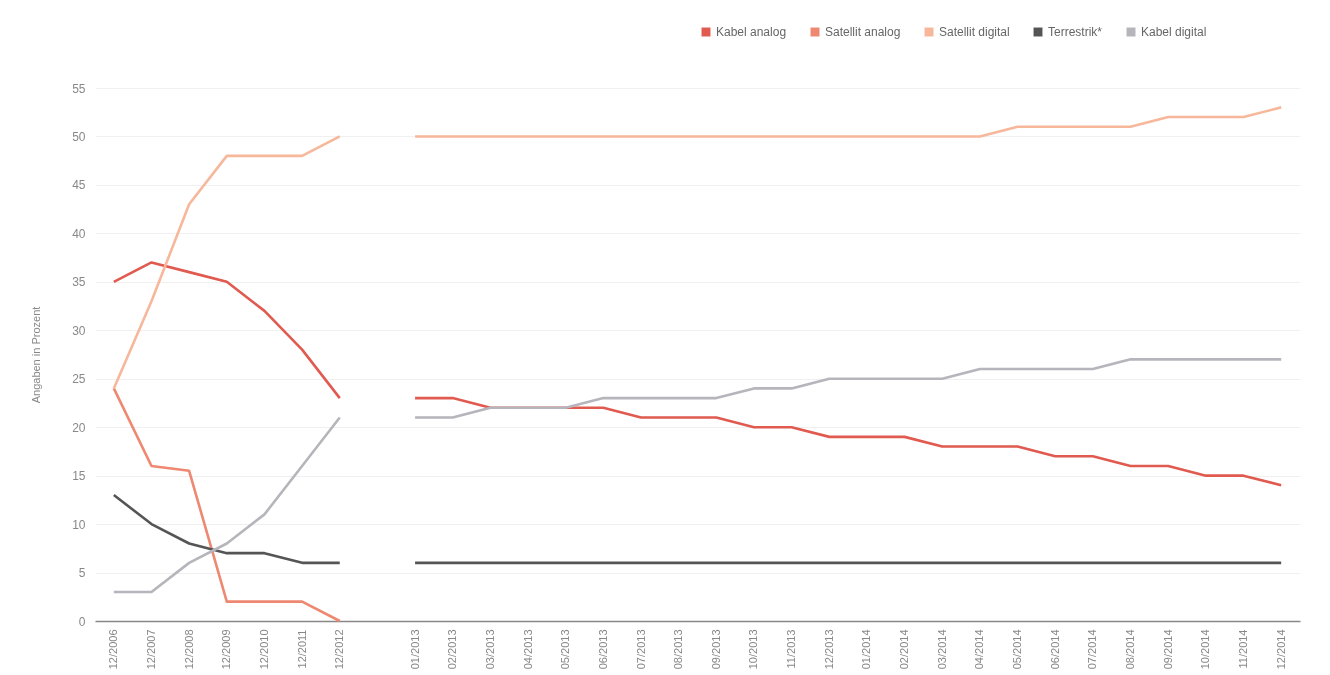 The width and height of the screenshot is (1330, 675). Describe the element at coordinates (678, 649) in the screenshot. I see `x-tick-label: 08/2013` at that location.